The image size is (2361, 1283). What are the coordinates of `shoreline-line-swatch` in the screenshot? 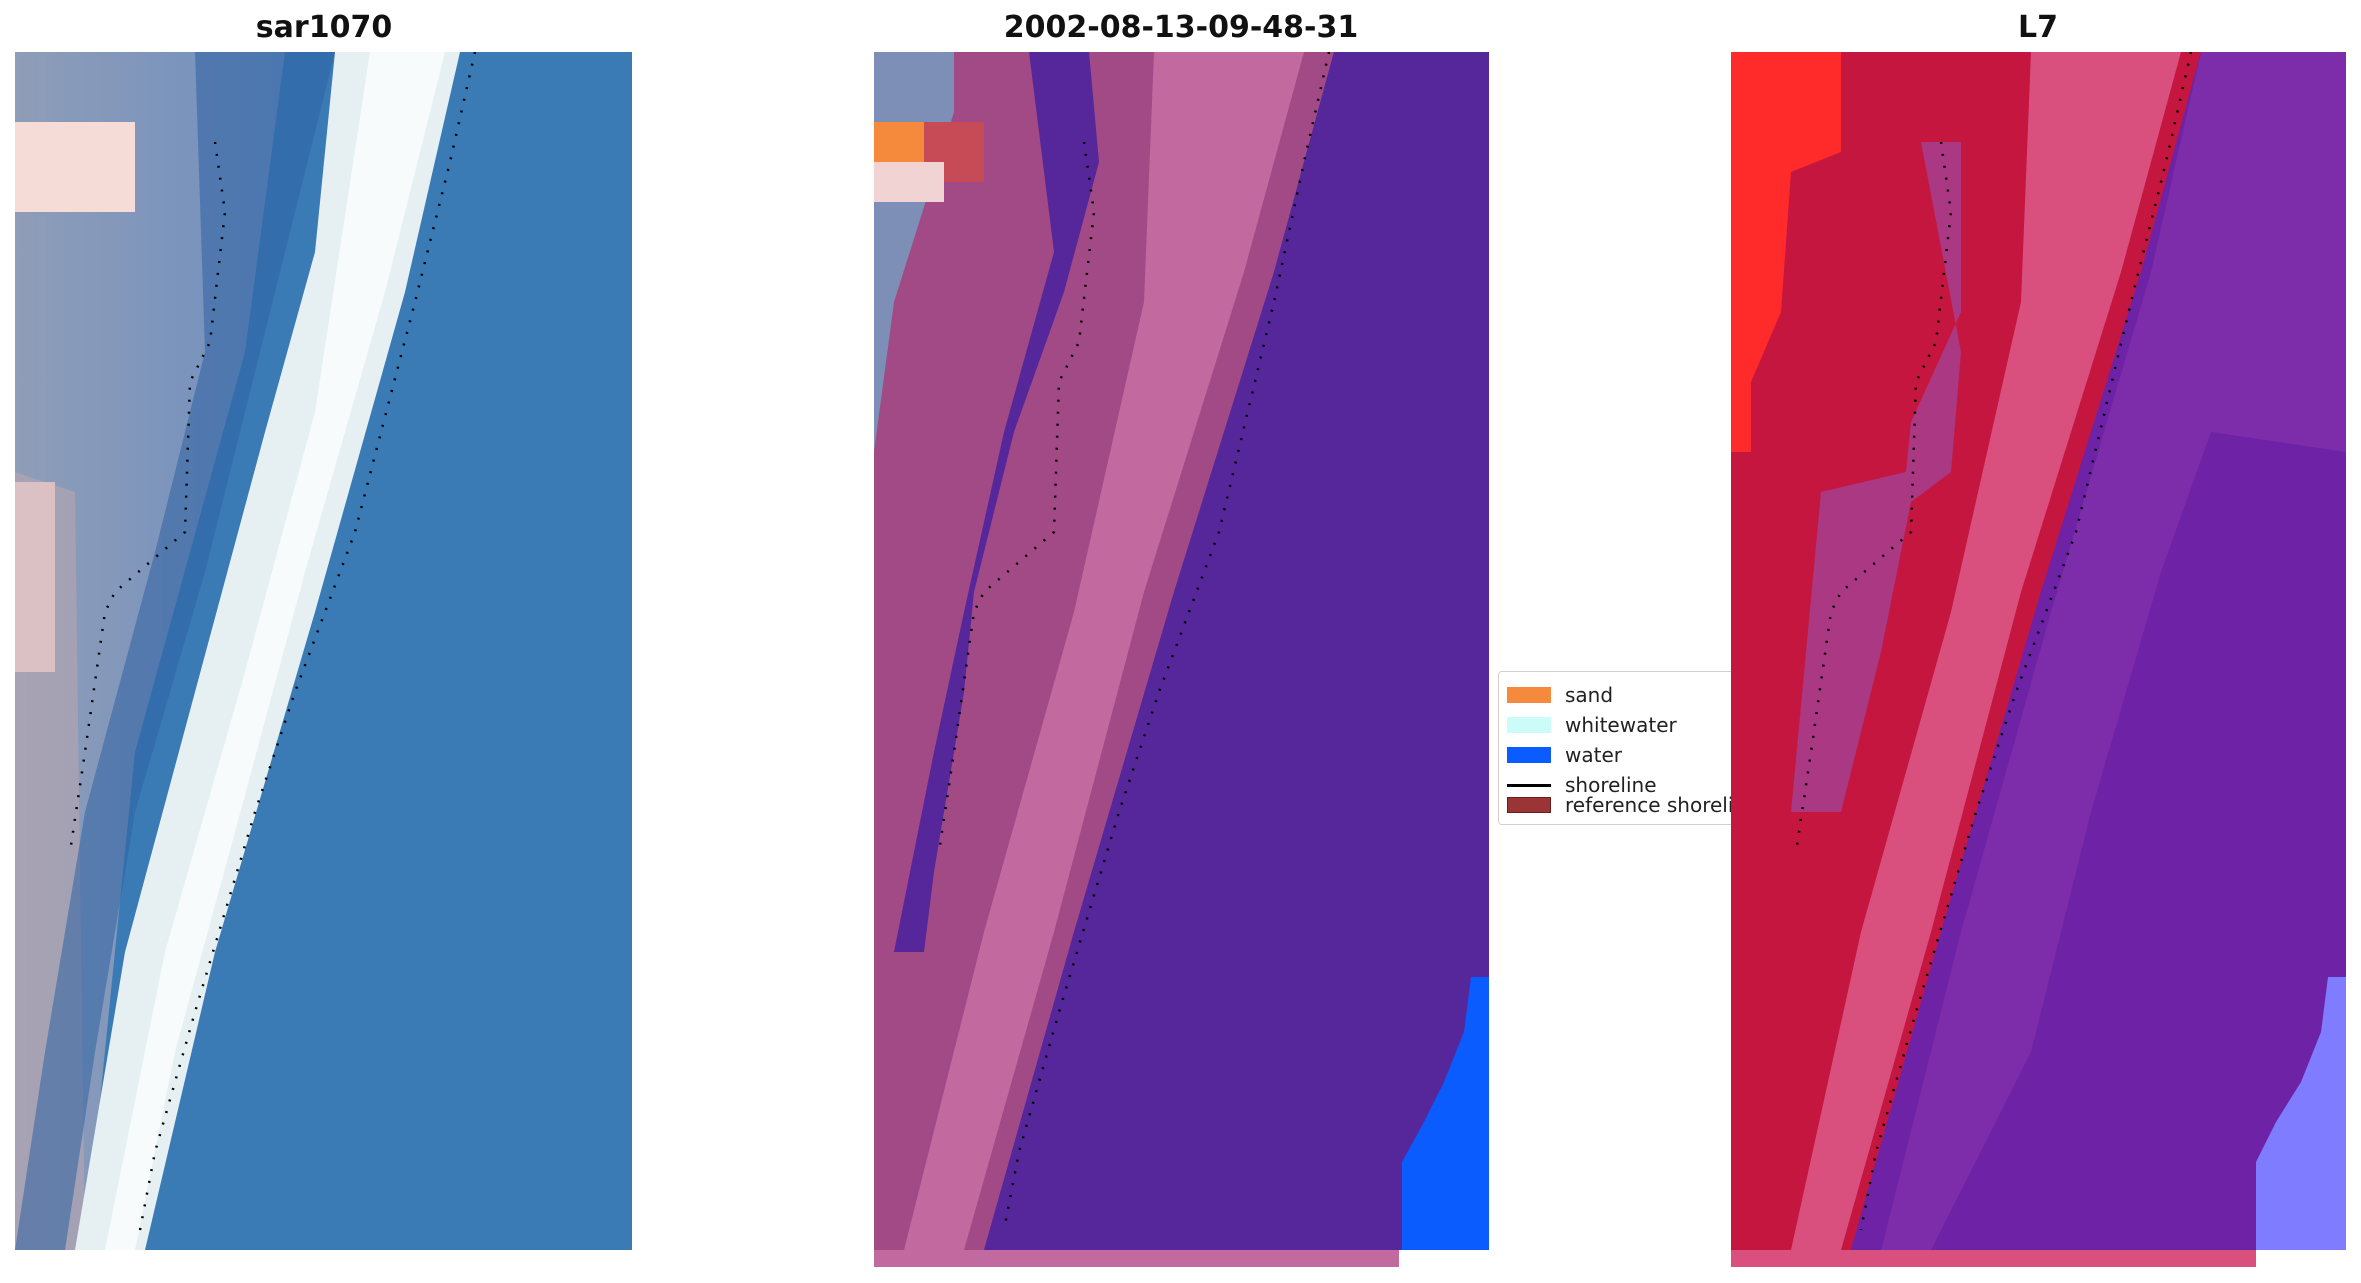 It's located at (1529, 785).